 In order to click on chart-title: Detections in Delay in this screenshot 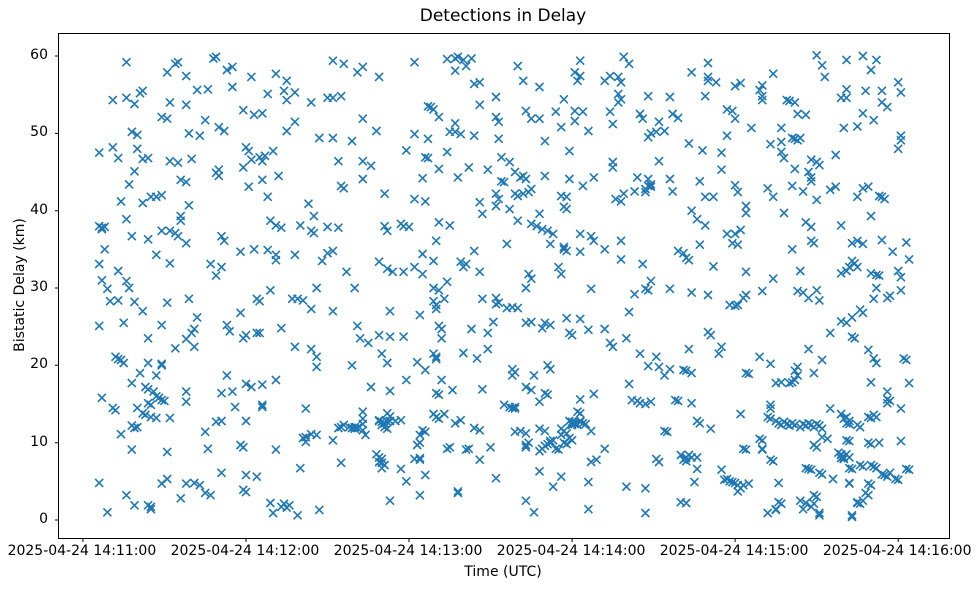, I will do `click(503, 16)`.